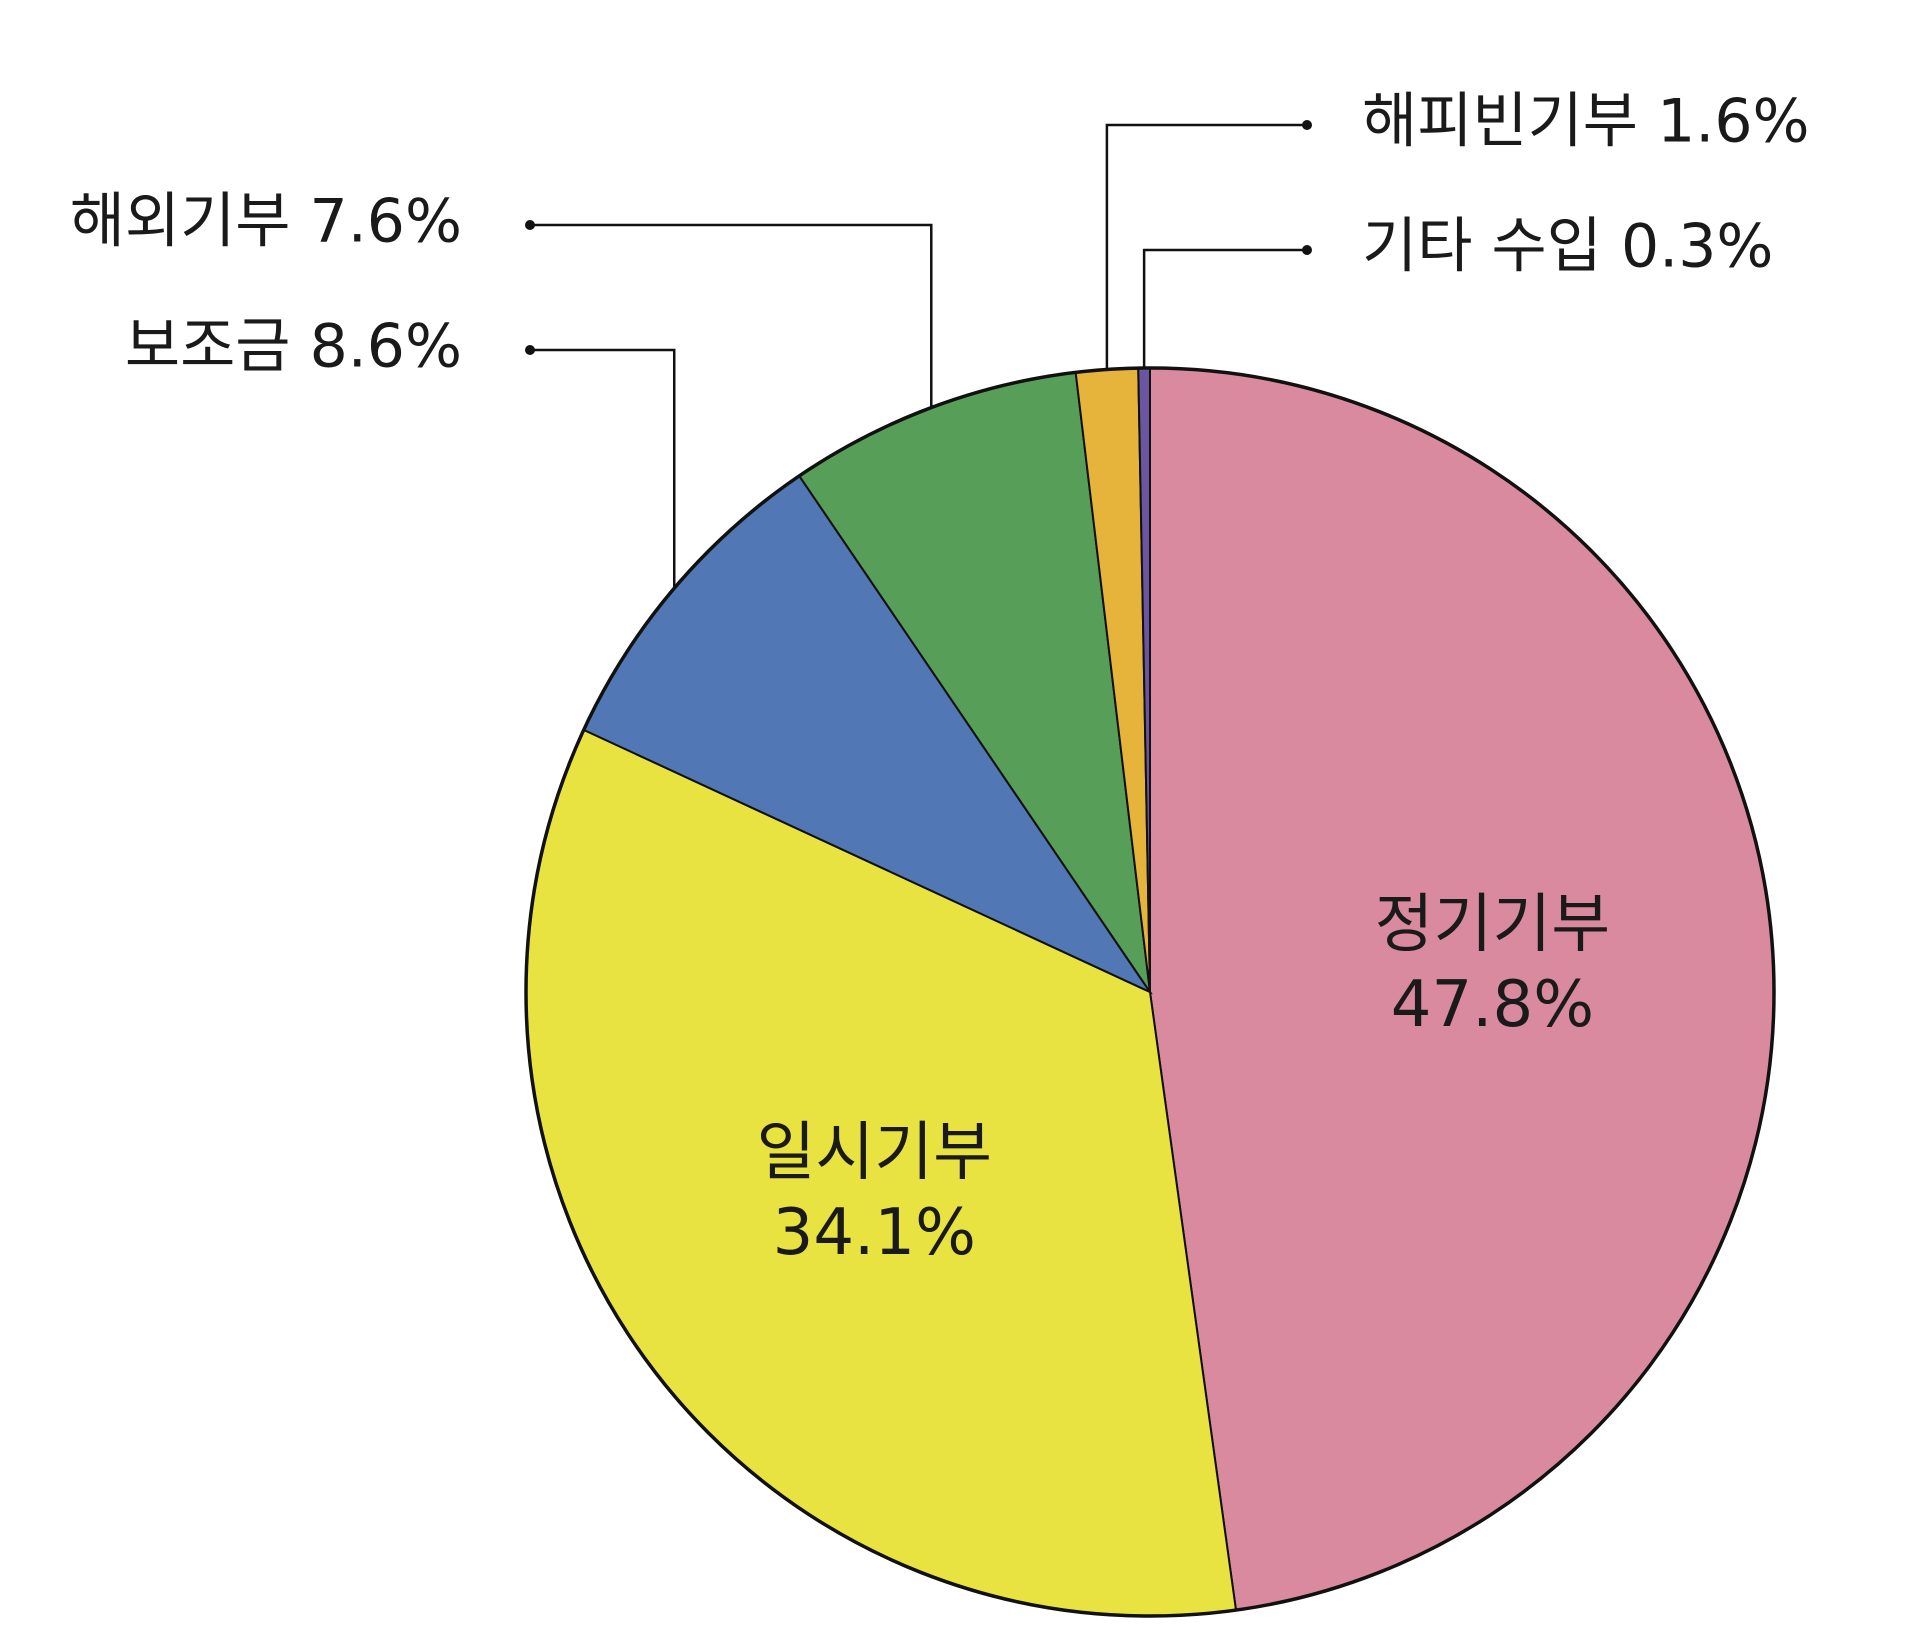 The height and width of the screenshot is (1638, 1920). What do you see at coordinates (1492, 1005) in the screenshot?
I see `slice-label-value-0: 47.8%` at bounding box center [1492, 1005].